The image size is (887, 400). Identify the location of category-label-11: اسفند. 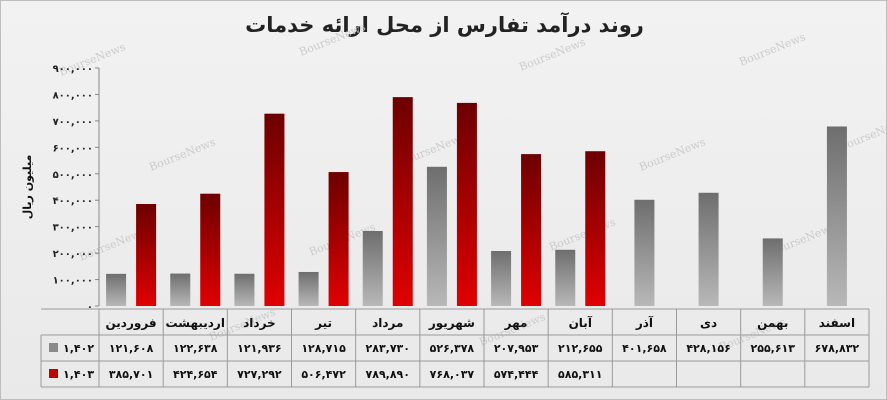
(837, 323).